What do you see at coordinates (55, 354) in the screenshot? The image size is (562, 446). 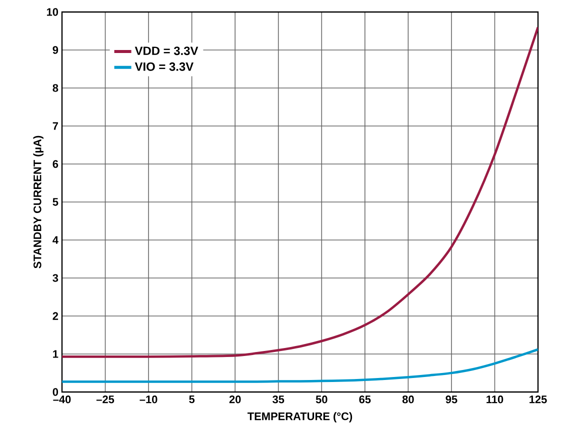 I see `y-tick-label: 1` at bounding box center [55, 354].